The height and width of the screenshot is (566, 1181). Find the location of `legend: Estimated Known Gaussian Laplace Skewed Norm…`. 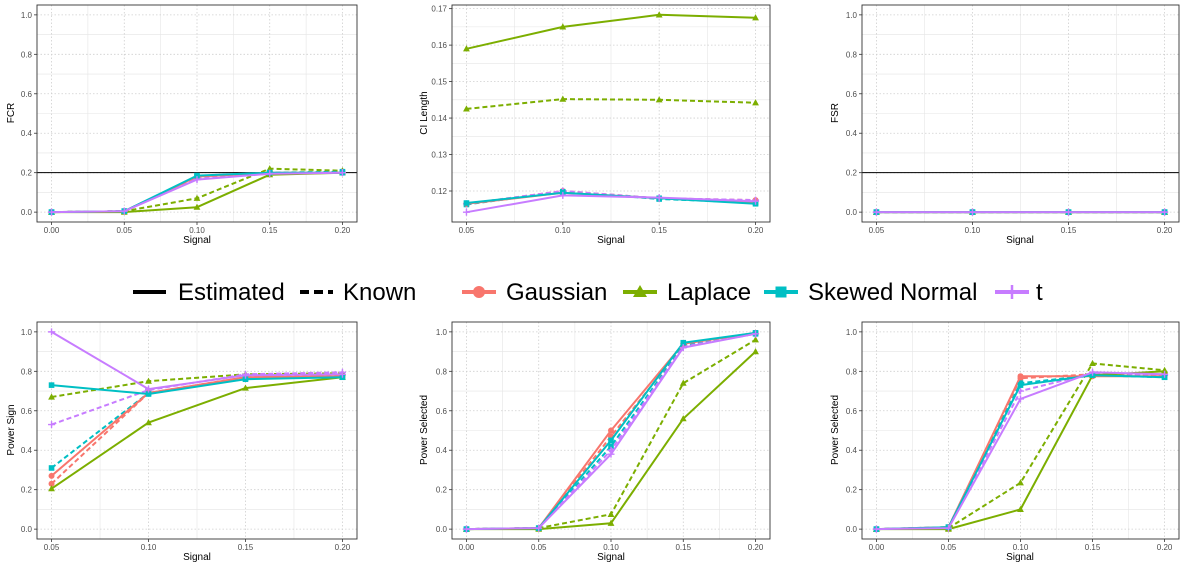

legend: Estimated Known Gaussian Laplace Skewed Norm… is located at coordinates (588, 292).